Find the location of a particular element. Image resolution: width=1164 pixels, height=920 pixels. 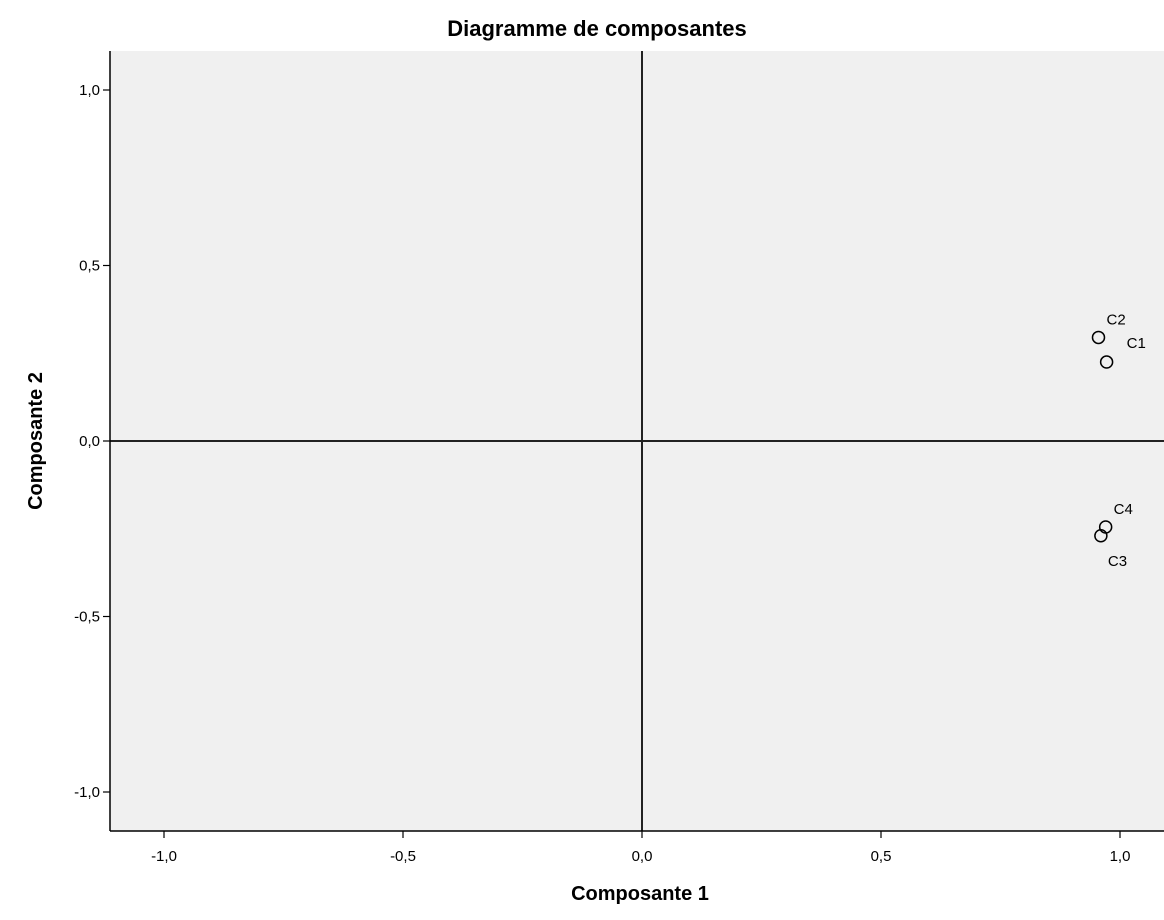

y-axis: -1,0 -0,5 0,0 0,5 1,0 is located at coordinates (92, 441).